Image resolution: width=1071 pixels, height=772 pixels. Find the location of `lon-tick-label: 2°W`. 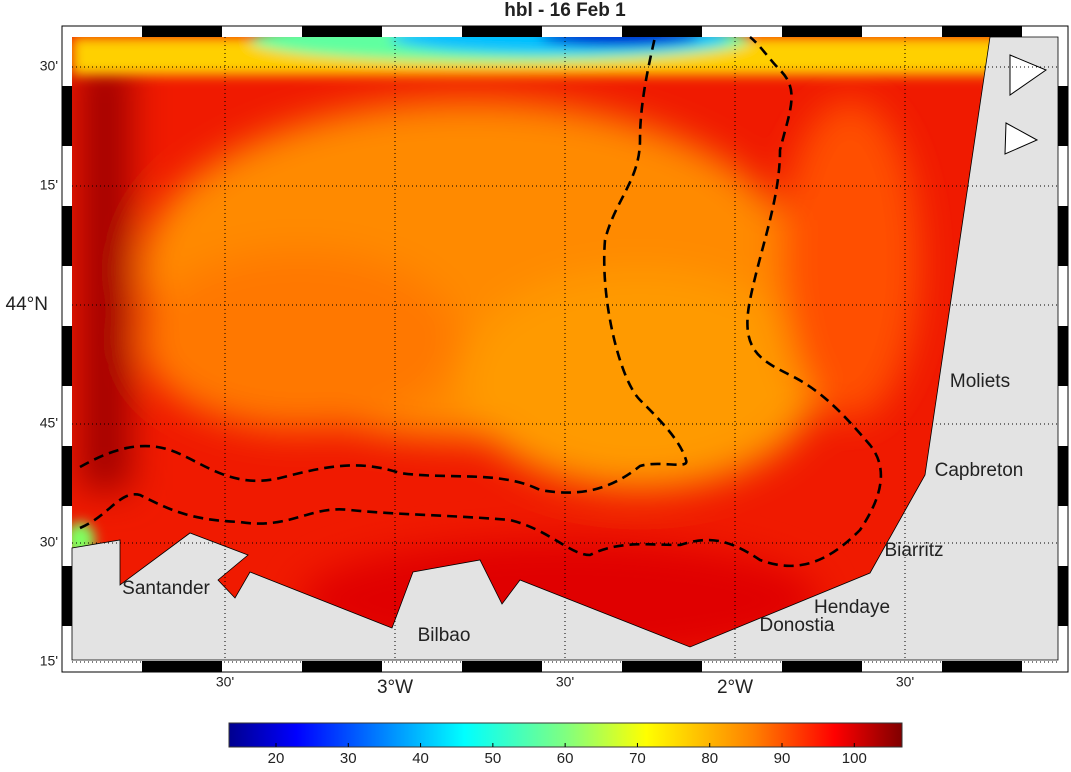

lon-tick-label: 2°W is located at coordinates (735, 687).